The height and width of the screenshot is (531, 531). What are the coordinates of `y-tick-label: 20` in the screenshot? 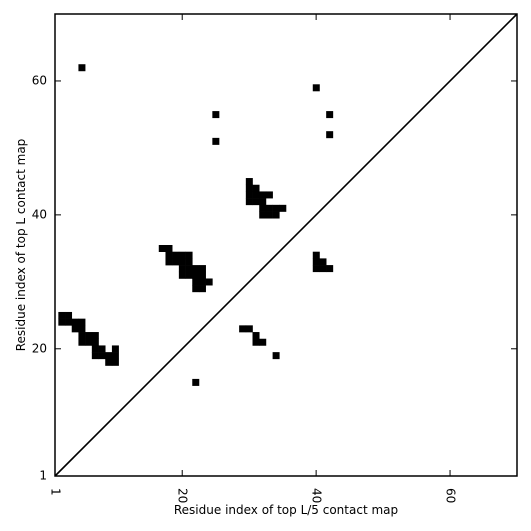 It's located at (39, 348).